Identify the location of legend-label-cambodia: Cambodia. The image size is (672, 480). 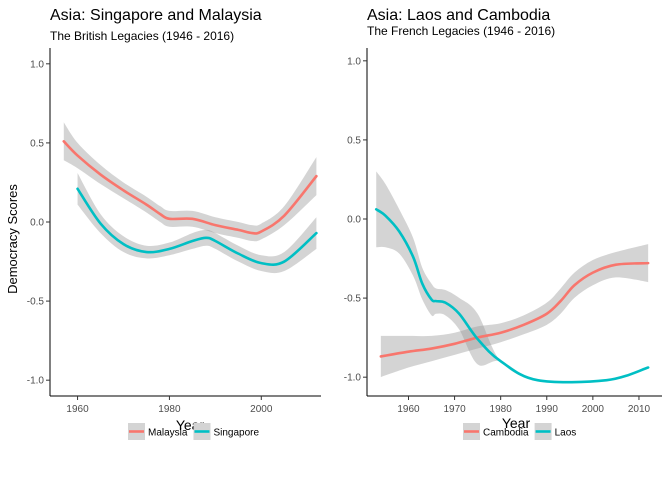
(506, 433).